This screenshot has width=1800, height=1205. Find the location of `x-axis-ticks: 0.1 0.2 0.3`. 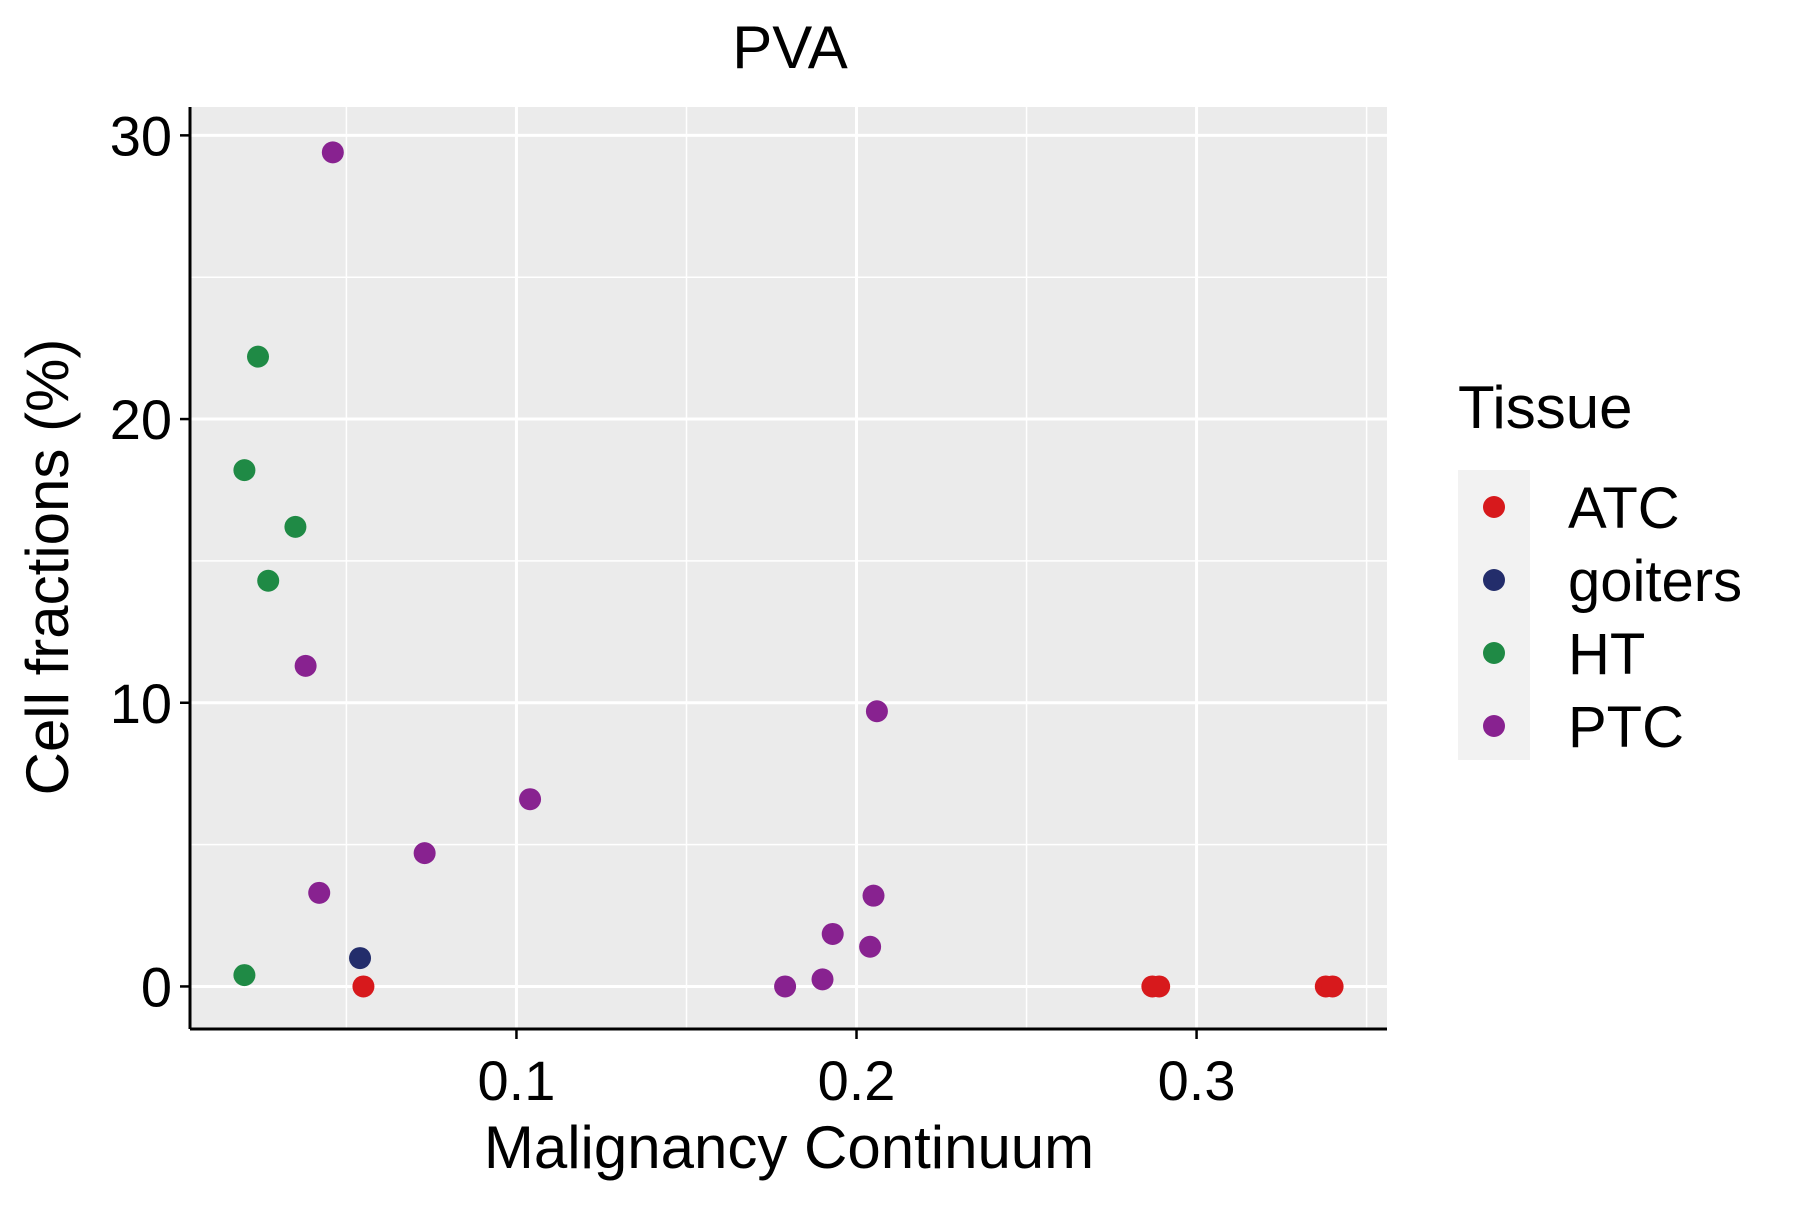

x-axis-ticks: 0.1 0.2 0.3 is located at coordinates (857, 1070).